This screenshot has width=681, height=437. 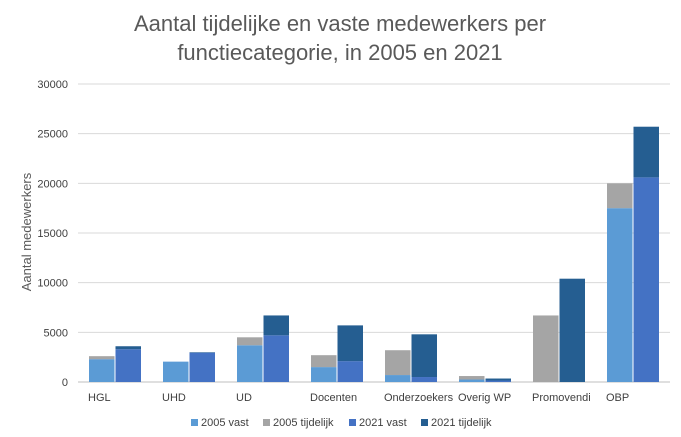 What do you see at coordinates (225, 423) in the screenshot?
I see `legend-label: 2005 vast` at bounding box center [225, 423].